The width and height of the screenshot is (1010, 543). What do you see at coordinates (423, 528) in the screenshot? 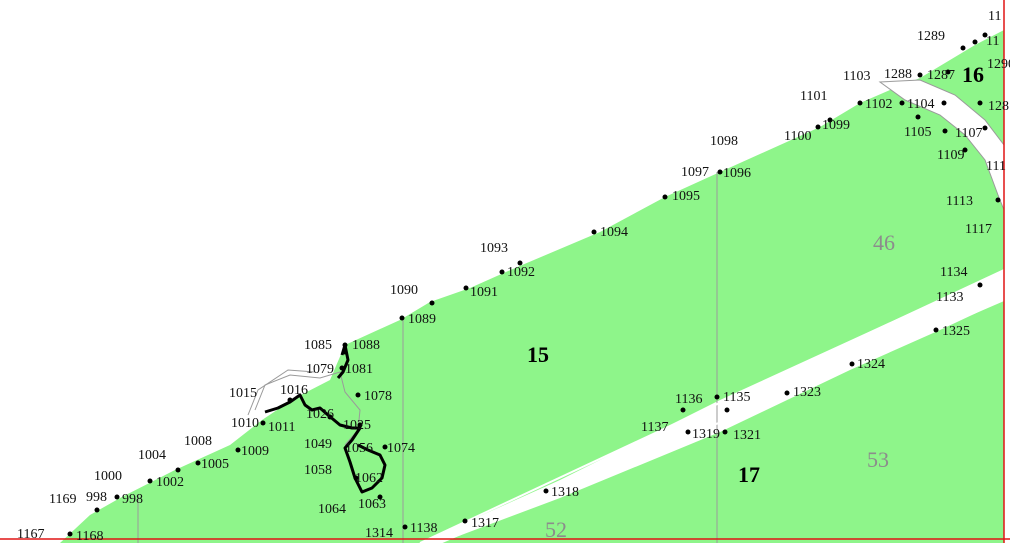
I see `point-label: 1138` at bounding box center [423, 528].